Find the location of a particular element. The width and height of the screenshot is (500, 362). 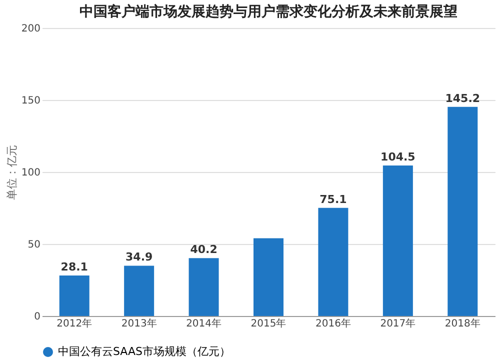

text: 40.2 is located at coordinates (204, 249).